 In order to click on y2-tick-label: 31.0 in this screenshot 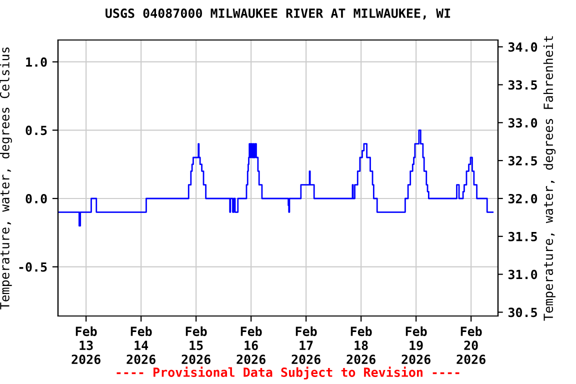, I will do `click(523, 275)`.